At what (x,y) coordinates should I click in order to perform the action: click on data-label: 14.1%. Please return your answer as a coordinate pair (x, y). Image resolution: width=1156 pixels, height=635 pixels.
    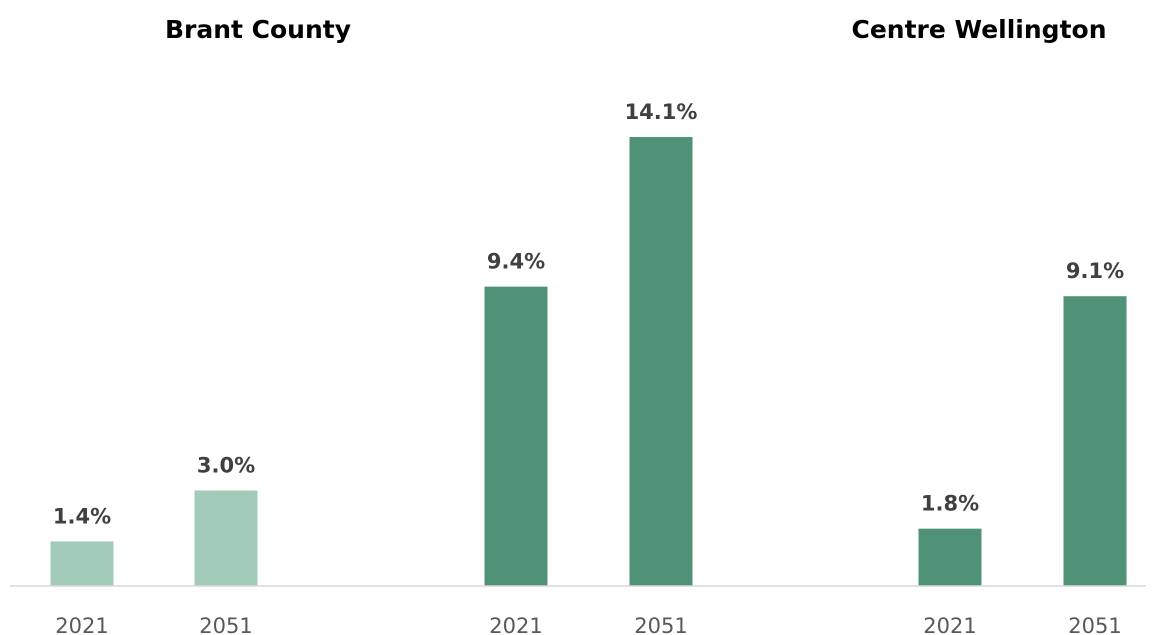
    Looking at the image, I should click on (661, 112).